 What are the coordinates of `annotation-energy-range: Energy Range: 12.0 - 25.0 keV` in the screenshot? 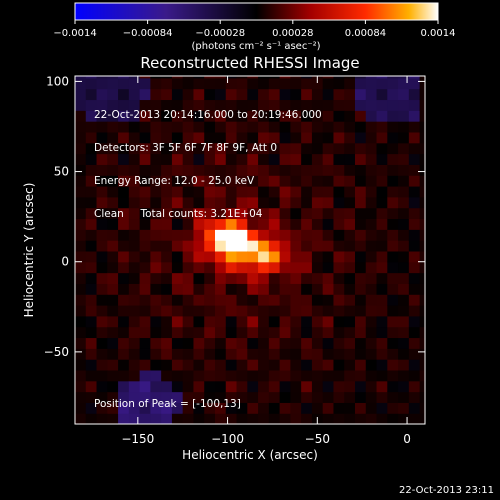 It's located at (174, 181).